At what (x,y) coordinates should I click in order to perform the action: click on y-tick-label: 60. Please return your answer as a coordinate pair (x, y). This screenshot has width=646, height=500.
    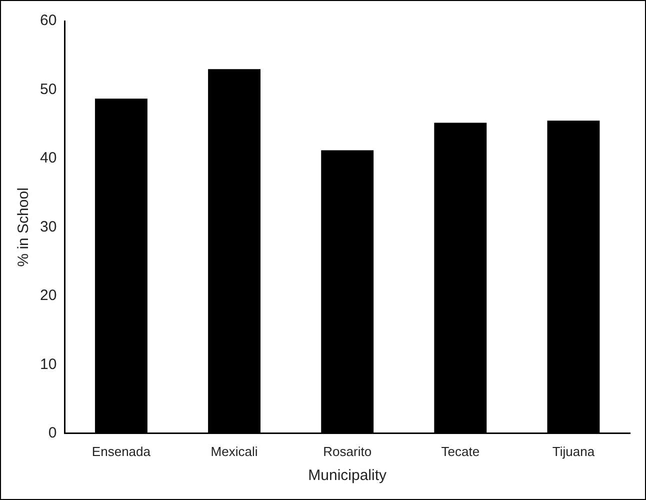
    Looking at the image, I should click on (48, 21).